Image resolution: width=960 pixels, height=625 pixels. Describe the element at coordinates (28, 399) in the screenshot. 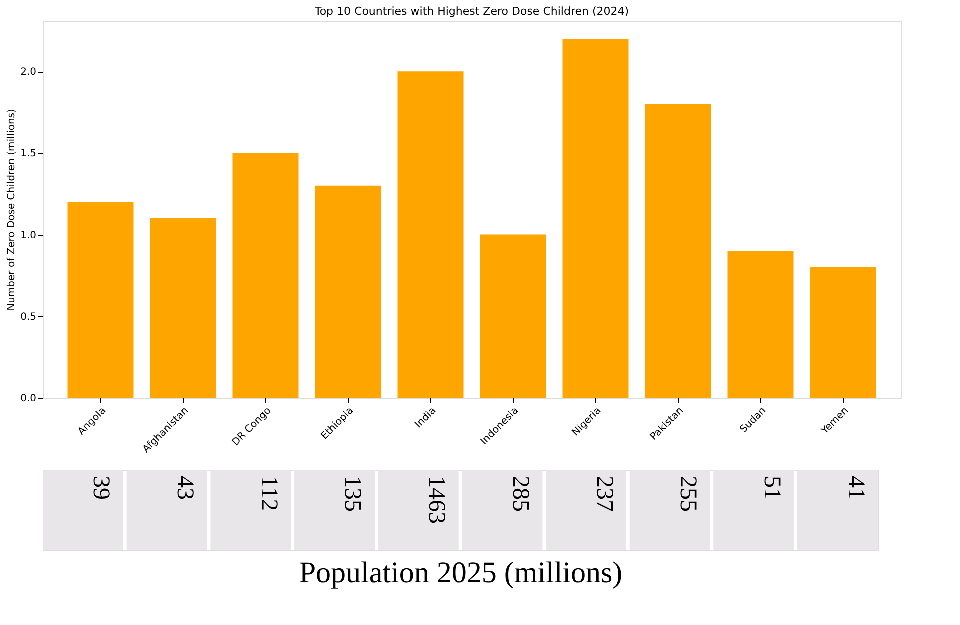

I see `y-tick-label: 0.0` at that location.